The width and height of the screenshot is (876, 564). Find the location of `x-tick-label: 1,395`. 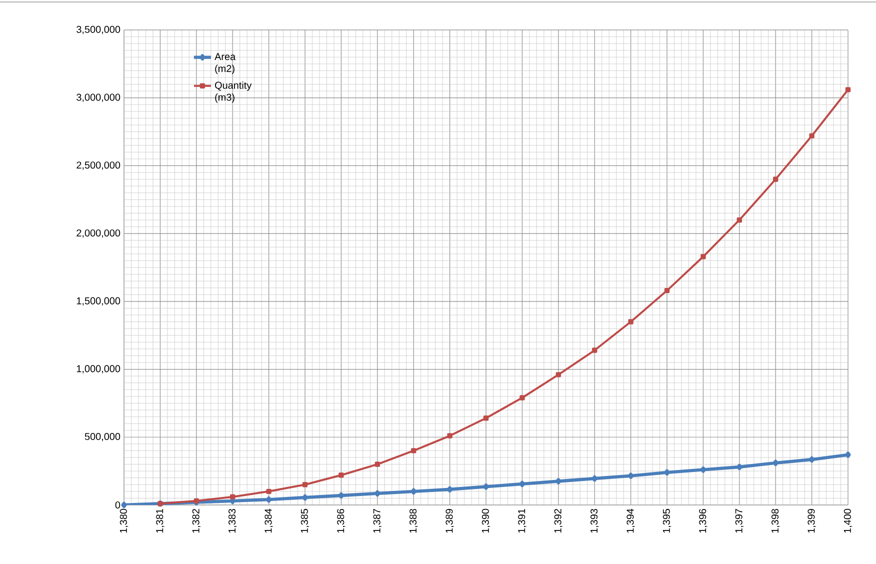

x-tick-label: 1,395 is located at coordinates (667, 520).